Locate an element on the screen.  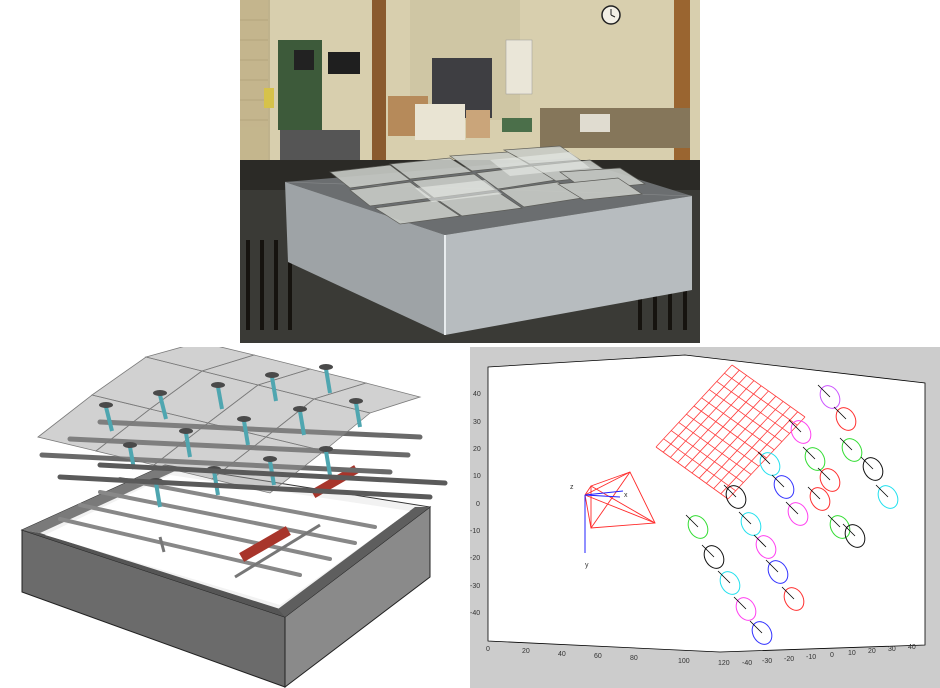
axis-label-yc: y is located at coordinates (587, 565).